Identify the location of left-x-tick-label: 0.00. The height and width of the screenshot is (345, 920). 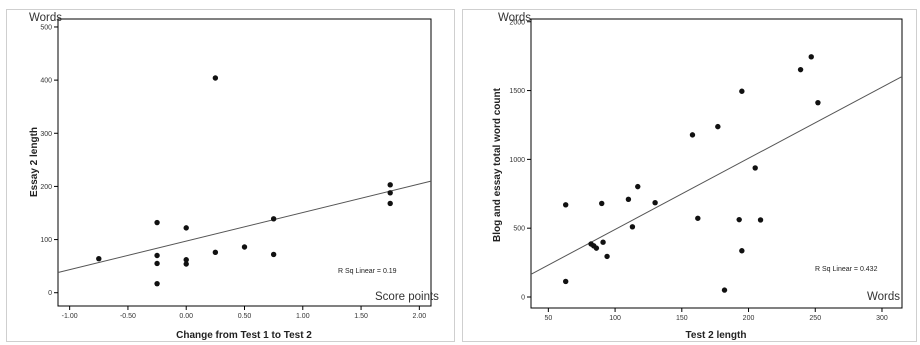
(186, 316).